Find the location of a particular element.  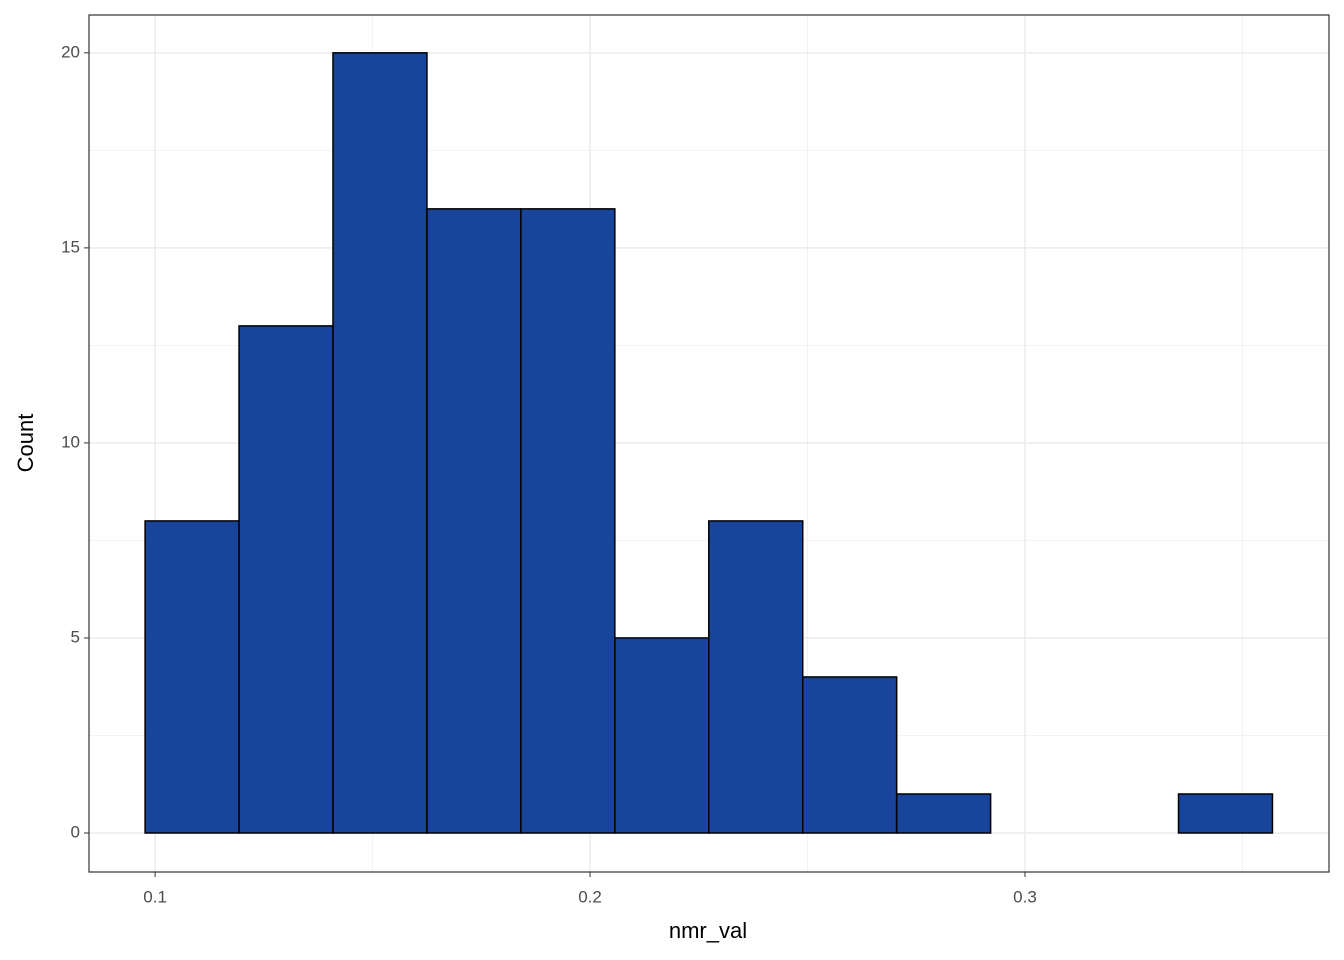

y-tick-label: 20 is located at coordinates (70, 51).